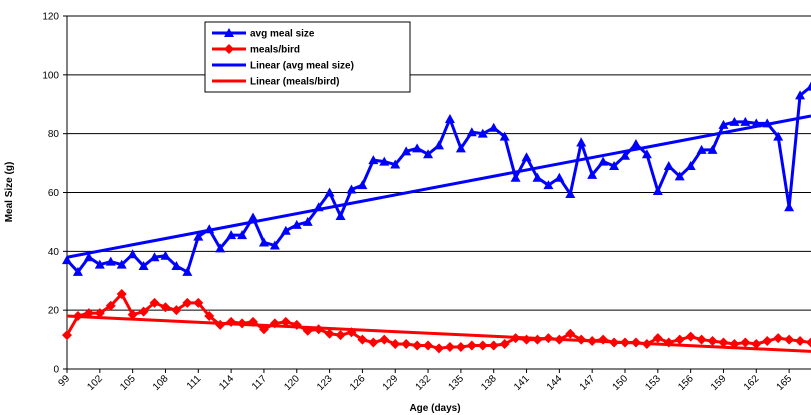  Describe the element at coordinates (522, 383) in the screenshot. I see `x-tick-label: 141` at that location.